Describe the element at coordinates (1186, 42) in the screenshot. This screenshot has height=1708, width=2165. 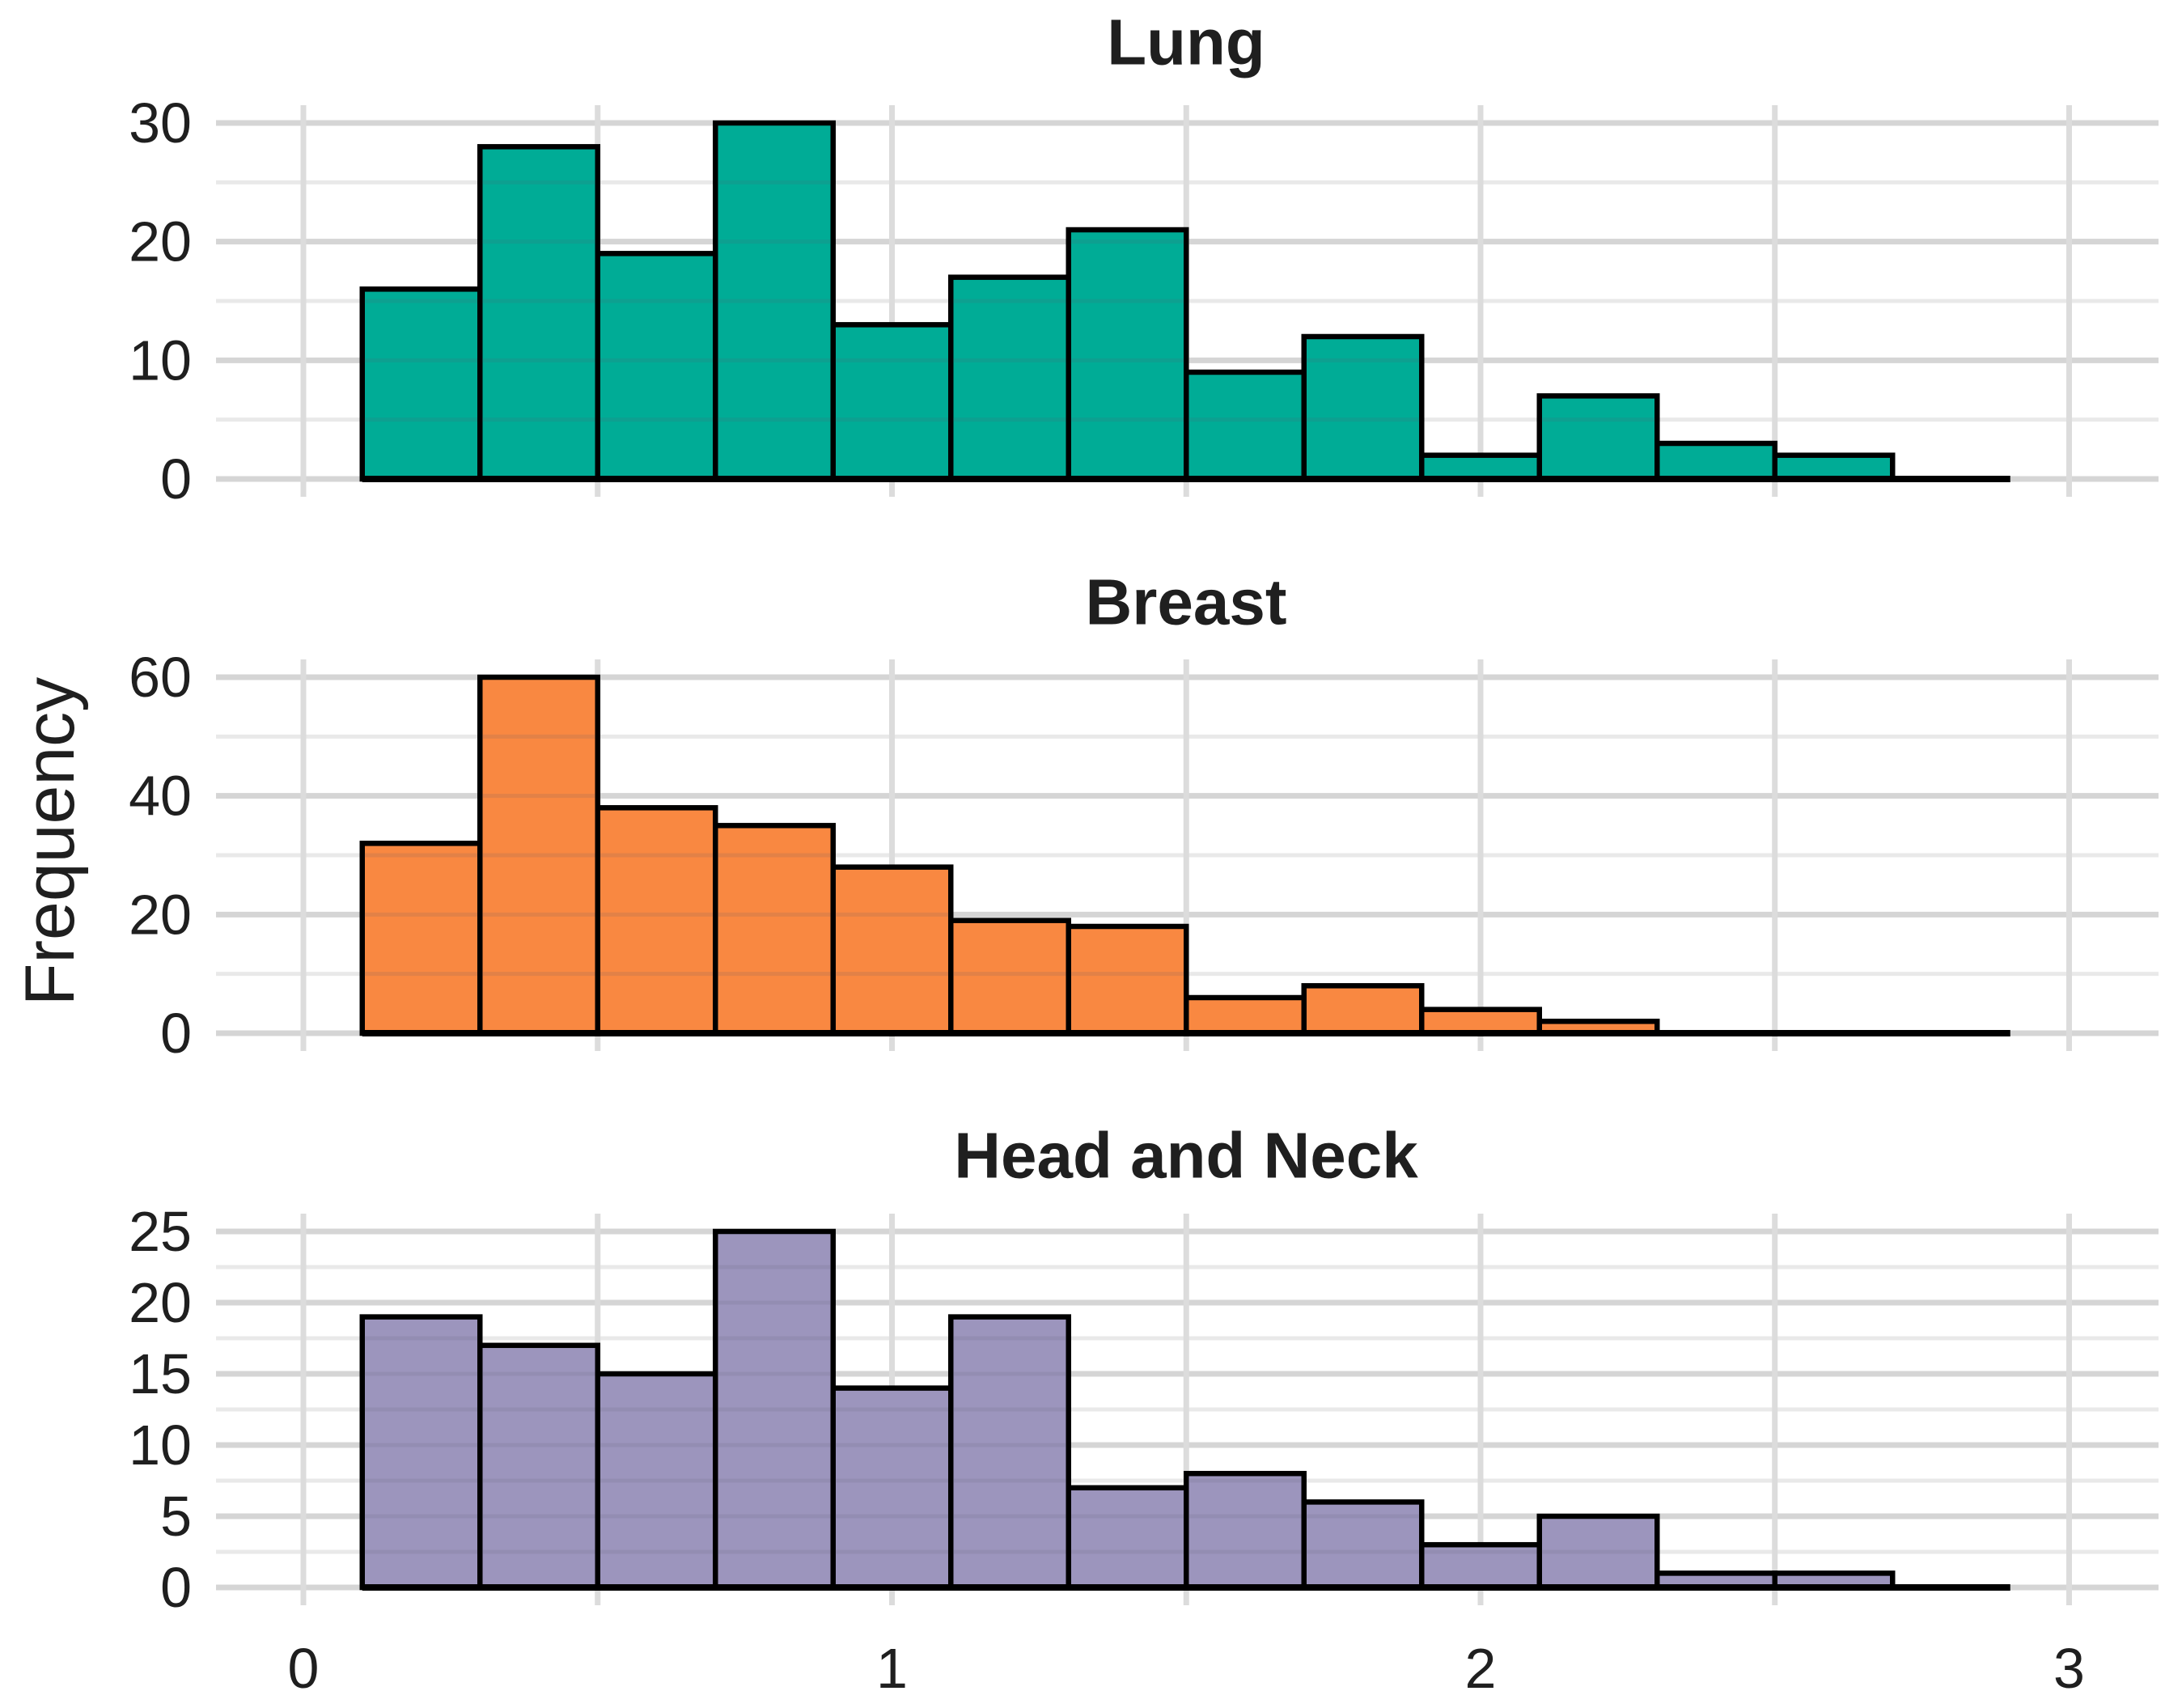
I see `panel-title-lung: Lung` at that location.